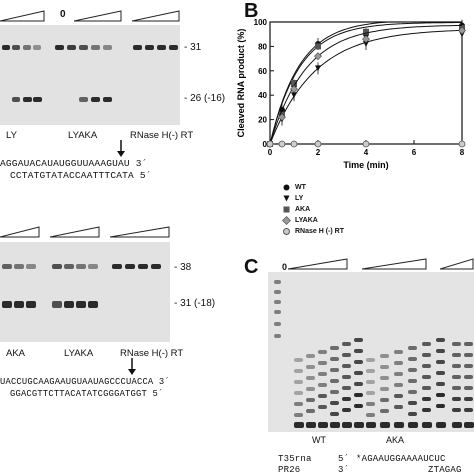 The height and width of the screenshot is (475, 474). What do you see at coordinates (401, 459) in the screenshot?
I see `seq-c-row1-seq: *AGAAUGGAAAAUCUC` at bounding box center [401, 459].